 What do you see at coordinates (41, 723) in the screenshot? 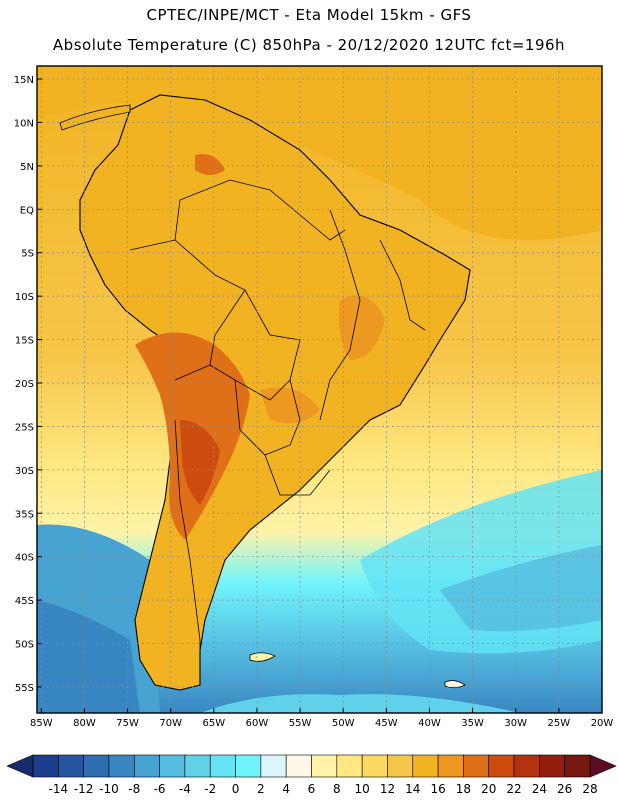
I see `longitude-label: 85W` at bounding box center [41, 723].